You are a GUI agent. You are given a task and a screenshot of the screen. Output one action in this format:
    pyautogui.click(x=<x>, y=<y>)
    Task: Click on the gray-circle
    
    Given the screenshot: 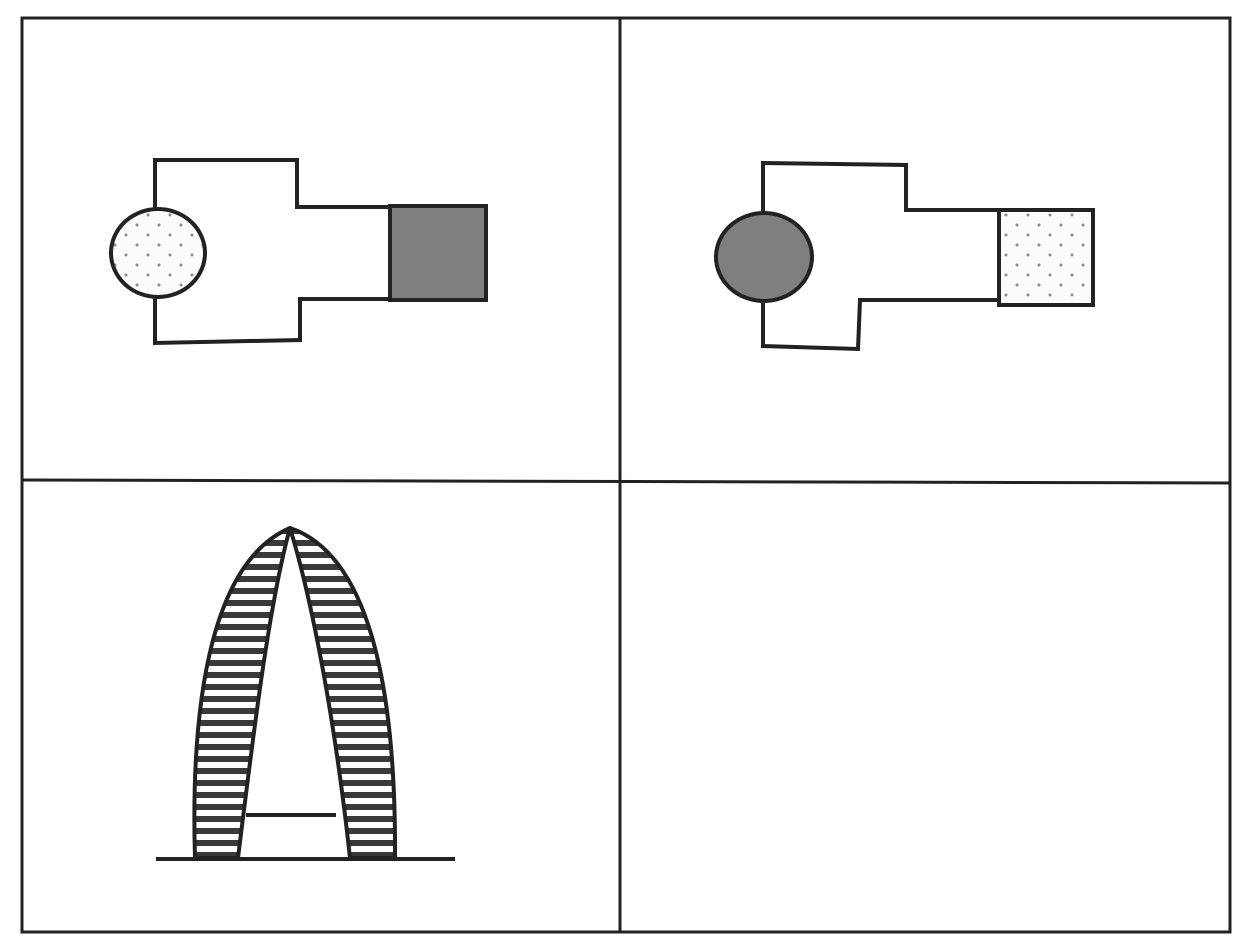 What is the action you would take?
    pyautogui.click(x=764, y=257)
    